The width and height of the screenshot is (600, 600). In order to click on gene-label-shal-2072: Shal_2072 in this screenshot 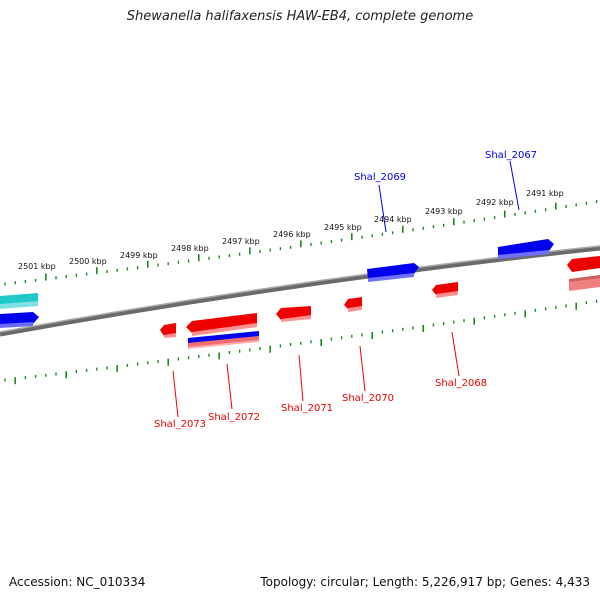, I will do `click(234, 417)`.